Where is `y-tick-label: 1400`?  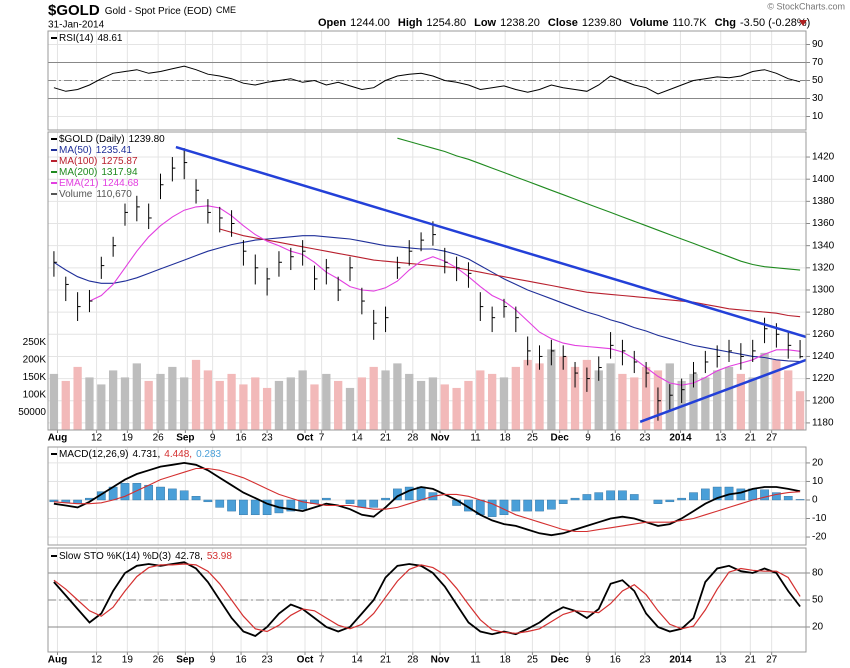 y-tick-label: 1400 is located at coordinates (823, 179).